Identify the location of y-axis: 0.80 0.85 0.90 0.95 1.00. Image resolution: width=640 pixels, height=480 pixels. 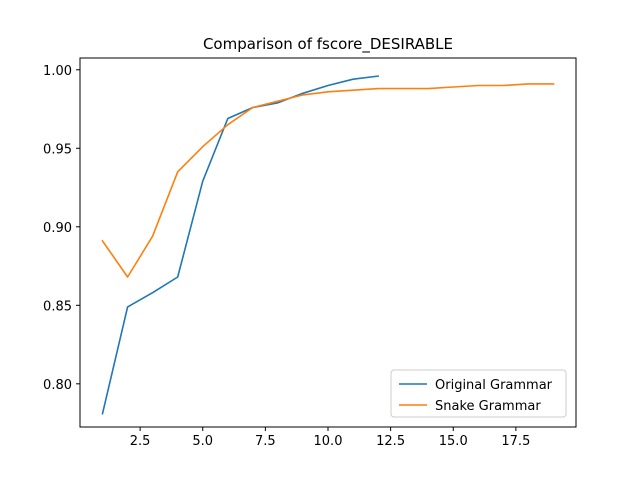
(61, 228).